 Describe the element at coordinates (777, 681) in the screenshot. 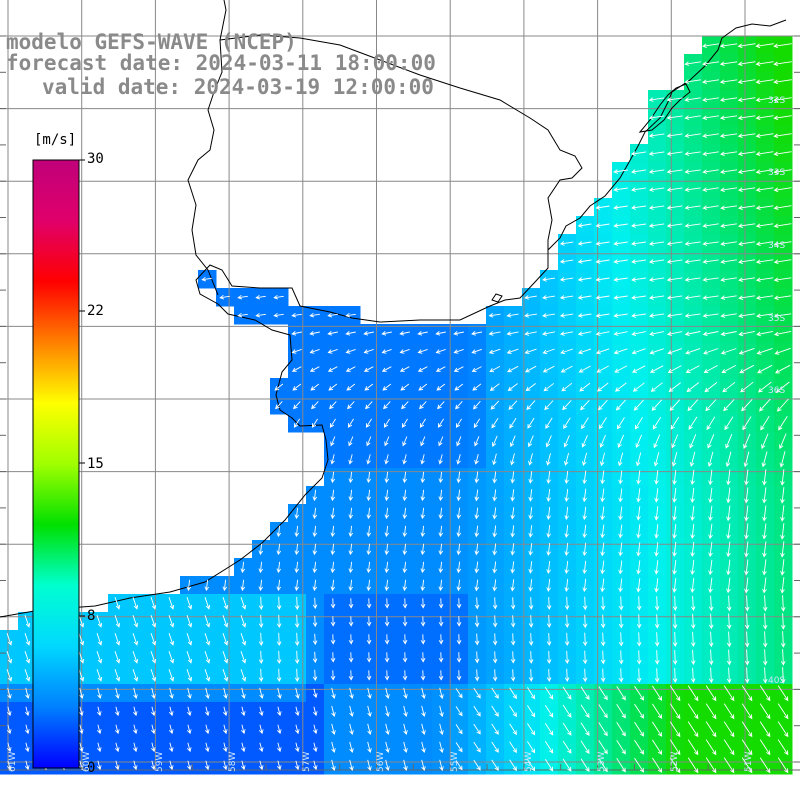

I see `lat-label: 40S` at that location.